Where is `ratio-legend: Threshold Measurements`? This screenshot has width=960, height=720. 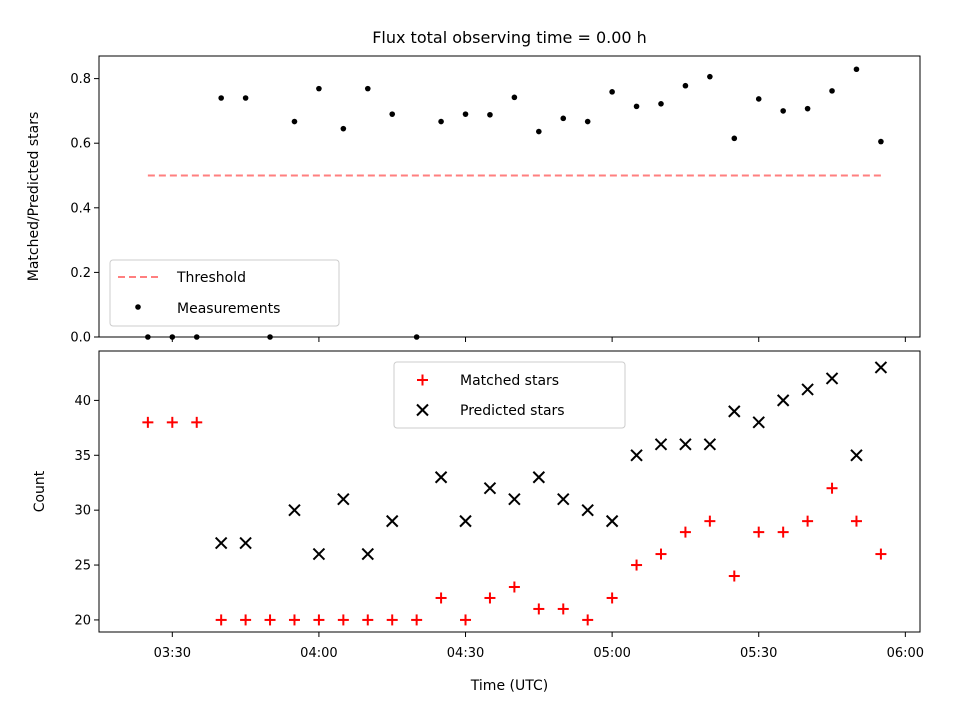 ratio-legend: Threshold Measurements is located at coordinates (224, 293).